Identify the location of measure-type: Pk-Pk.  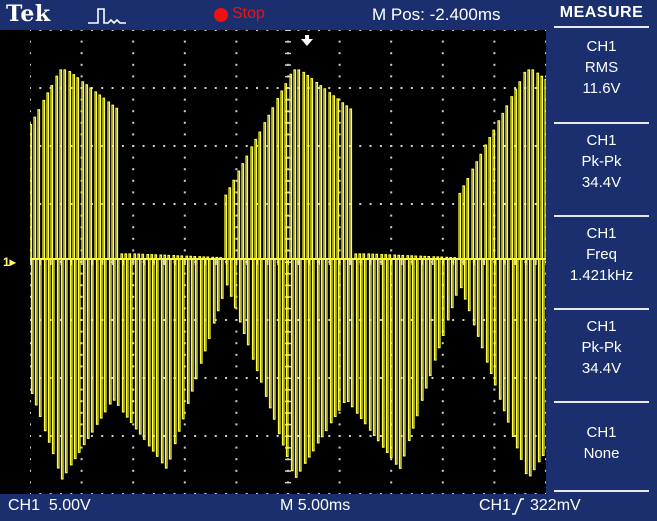
(601, 161).